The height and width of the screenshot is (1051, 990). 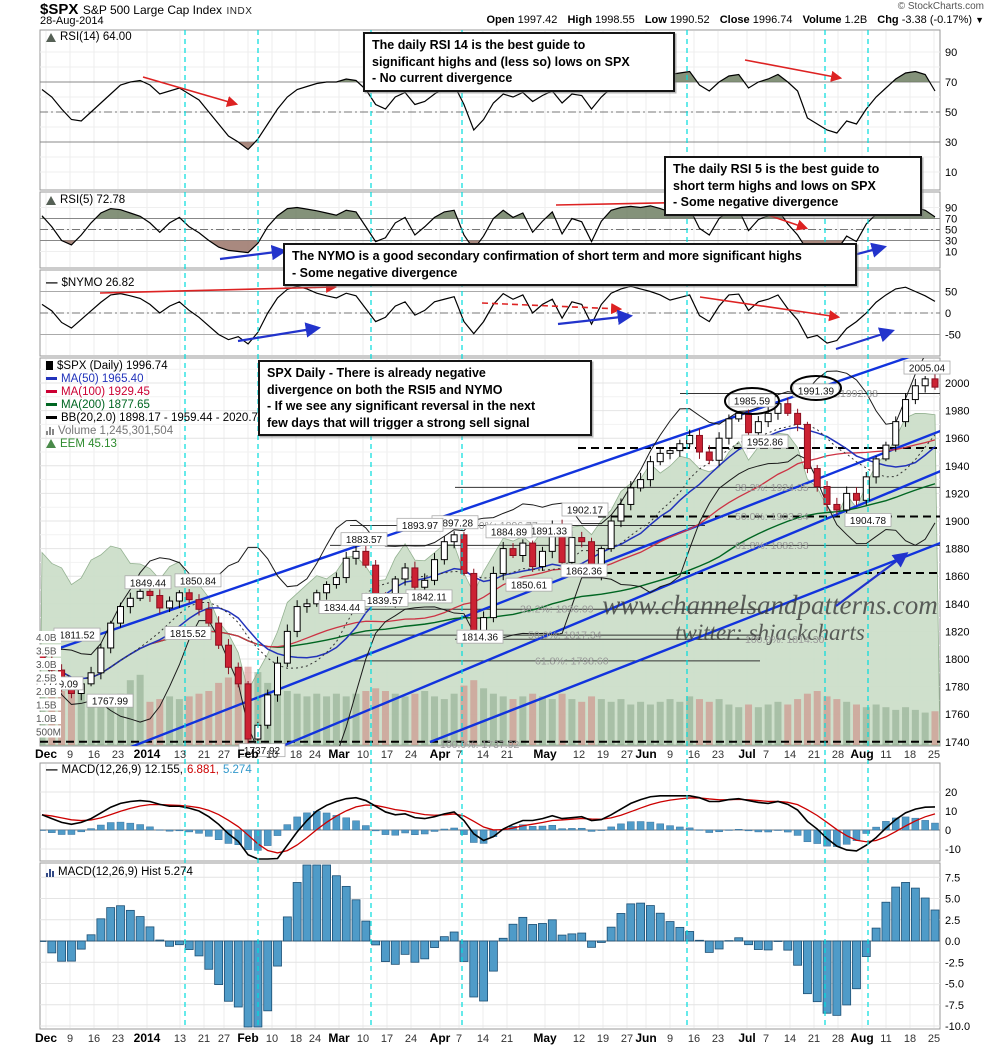 I want to click on rsi5-legend: RSI(5) 72.78, so click(x=85, y=200).